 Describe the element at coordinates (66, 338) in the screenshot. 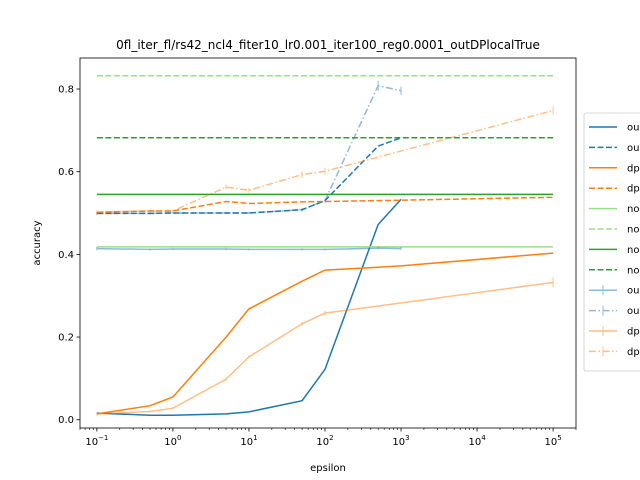

I see `y-tick-label: 0.2` at that location.